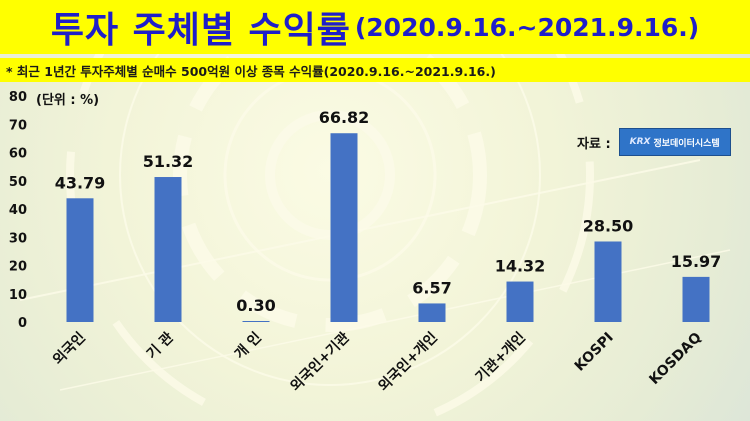 This screenshot has height=421, width=750. I want to click on title-banner: 투자 주체별 수익률 (2020.9.16.~2021.9.16.), so click(375, 27).